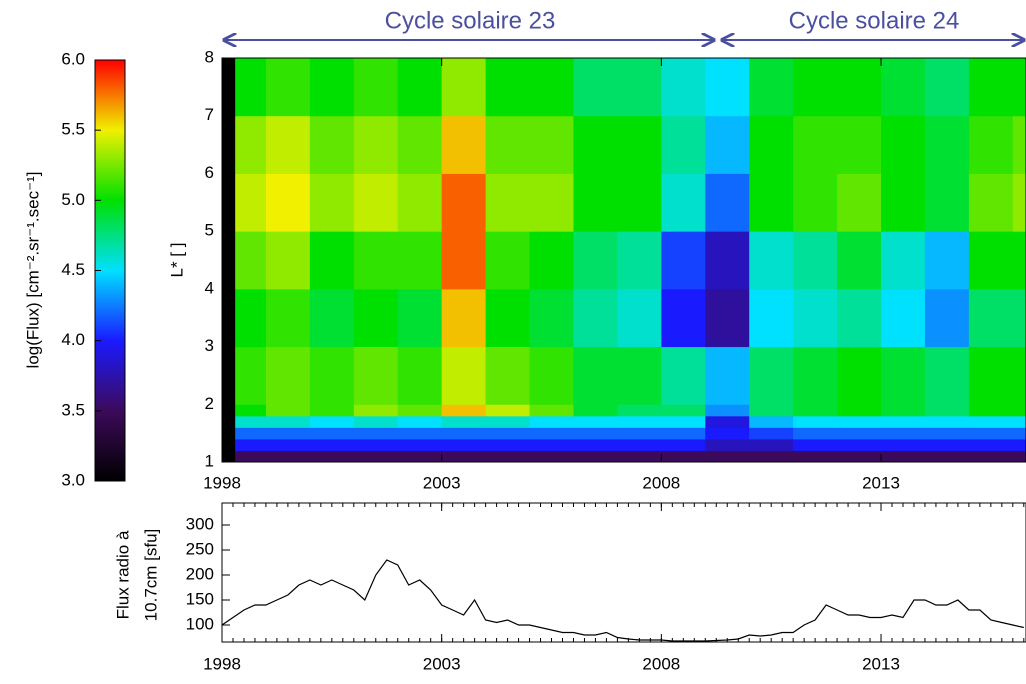 The height and width of the screenshot is (684, 1026). What do you see at coordinates (222, 663) in the screenshot?
I see `x-tick-label: 1998` at bounding box center [222, 663].